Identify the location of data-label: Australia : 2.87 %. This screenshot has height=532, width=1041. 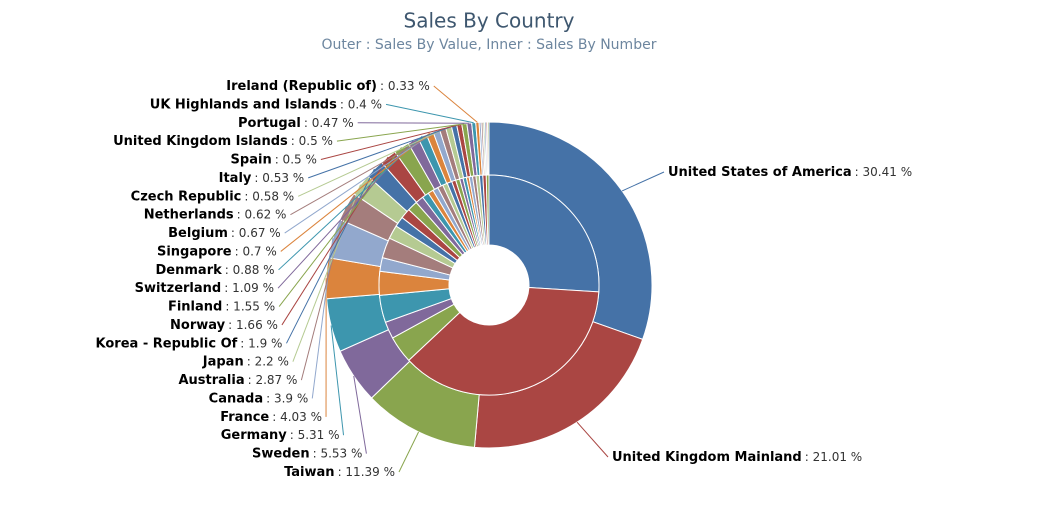
(237, 380).